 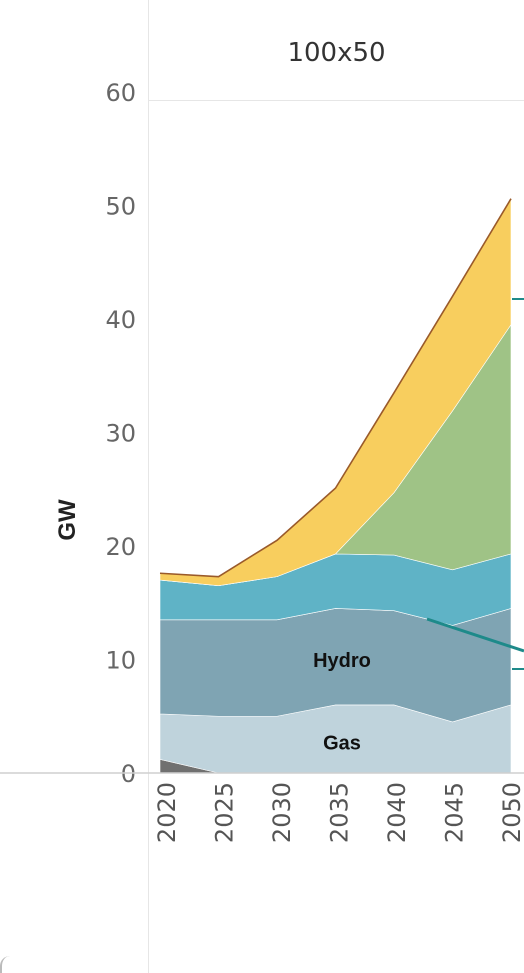 I want to click on y-tick-label: 30, so click(x=120, y=434).